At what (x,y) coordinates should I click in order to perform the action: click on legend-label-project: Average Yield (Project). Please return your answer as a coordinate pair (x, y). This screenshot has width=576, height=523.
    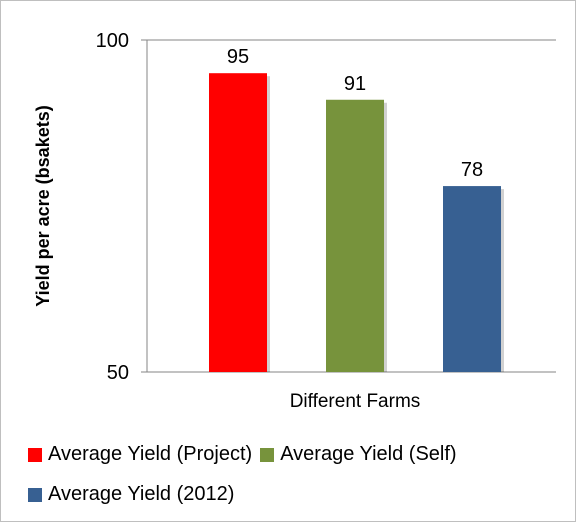
    Looking at the image, I should click on (150, 454).